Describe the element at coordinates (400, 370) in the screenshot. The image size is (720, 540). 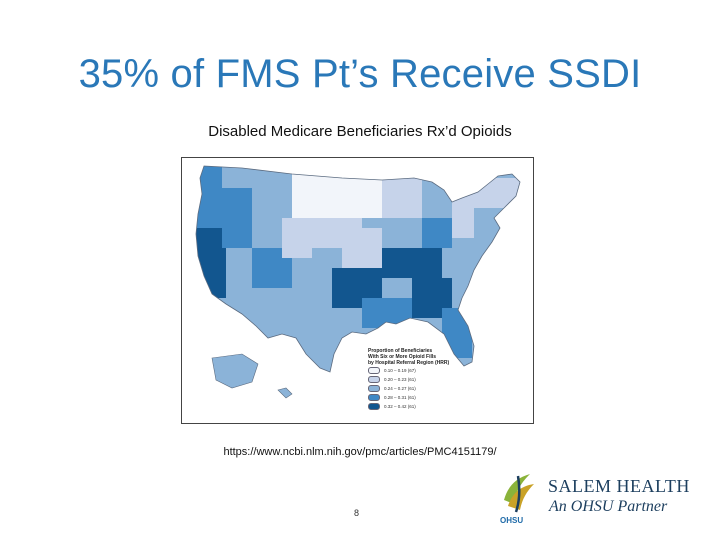
I see `legend-label: 0.10 – 0.19 (67)` at that location.